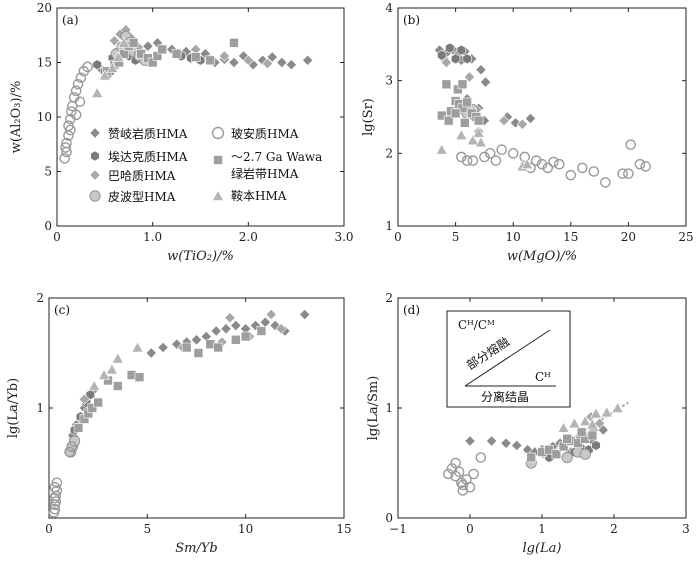 The height and width of the screenshot is (562, 700). What do you see at coordinates (505, 396) in the screenshot?
I see `inset-fractional-crystallization-label: 分离结晶` at bounding box center [505, 396].